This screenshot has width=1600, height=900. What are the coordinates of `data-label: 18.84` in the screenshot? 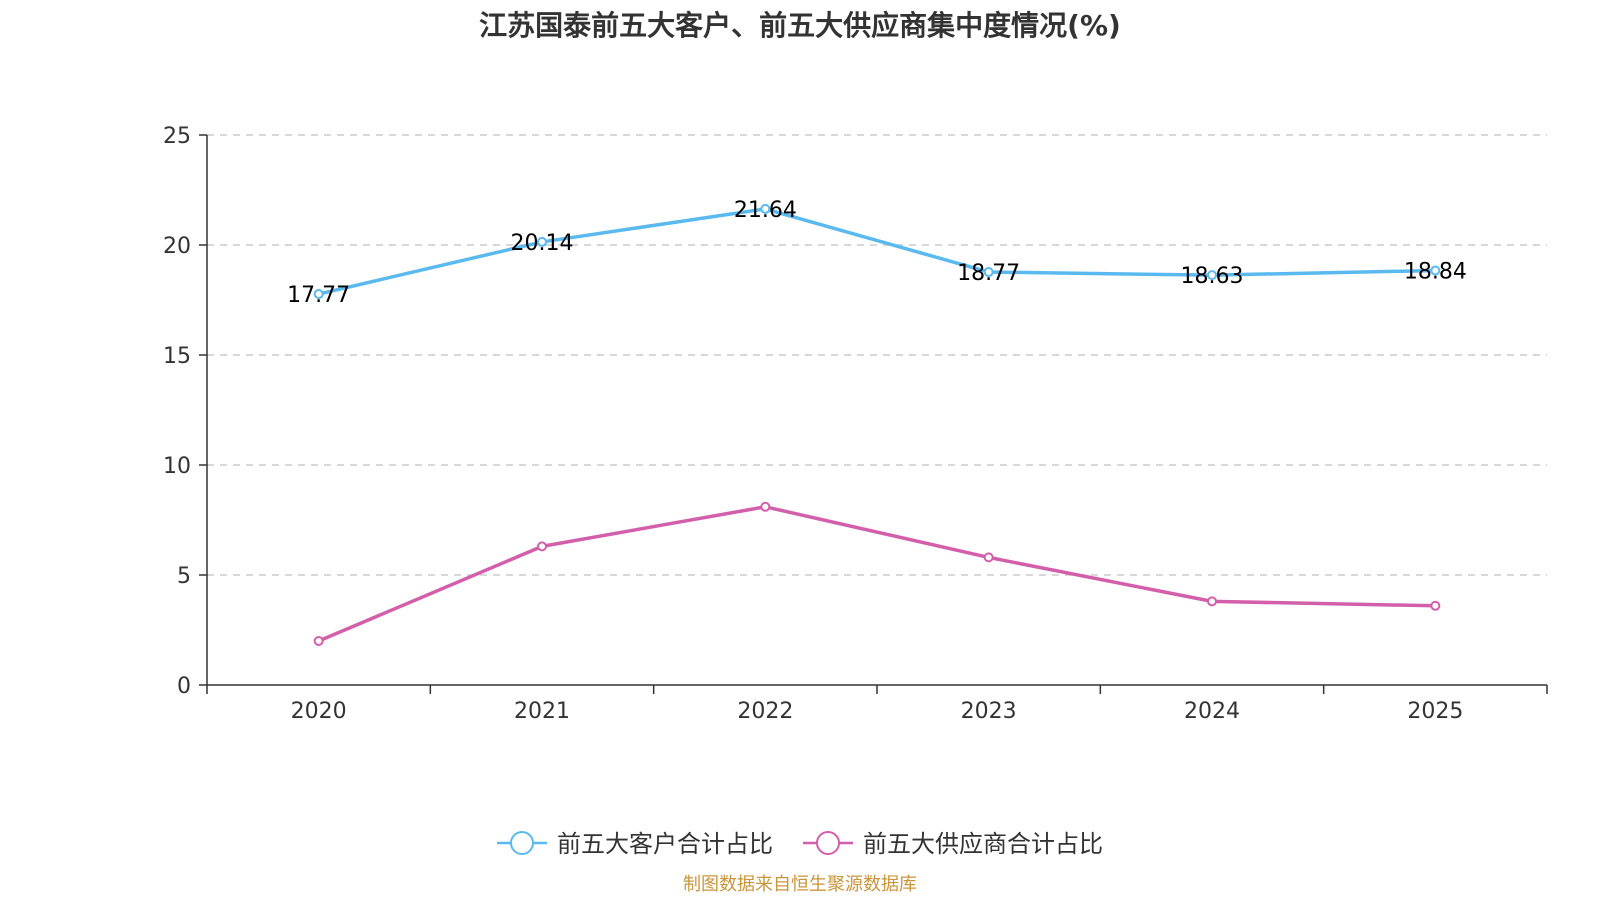 It's located at (1435, 272).